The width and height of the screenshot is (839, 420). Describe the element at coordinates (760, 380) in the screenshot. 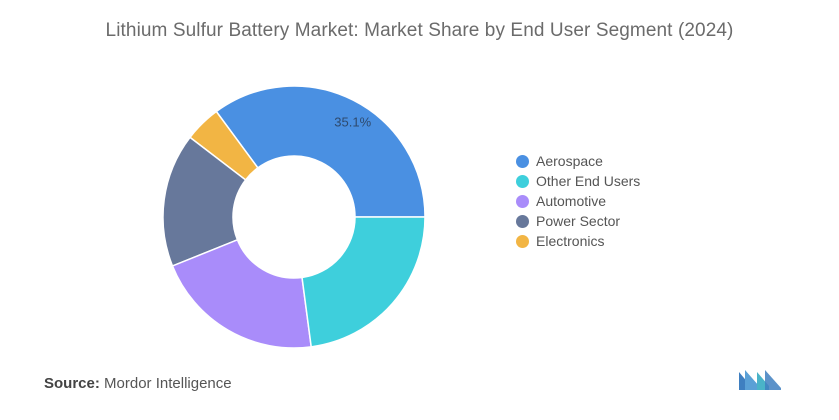

I see `mordor-intelligence-logo-icon` at that location.